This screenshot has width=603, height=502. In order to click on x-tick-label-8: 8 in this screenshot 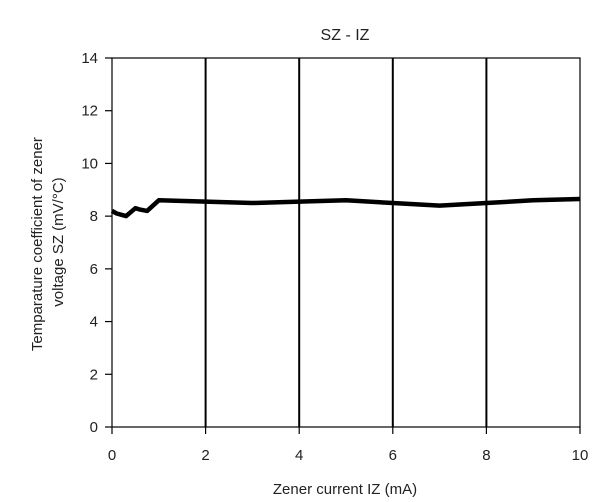, I will do `click(486, 455)`.